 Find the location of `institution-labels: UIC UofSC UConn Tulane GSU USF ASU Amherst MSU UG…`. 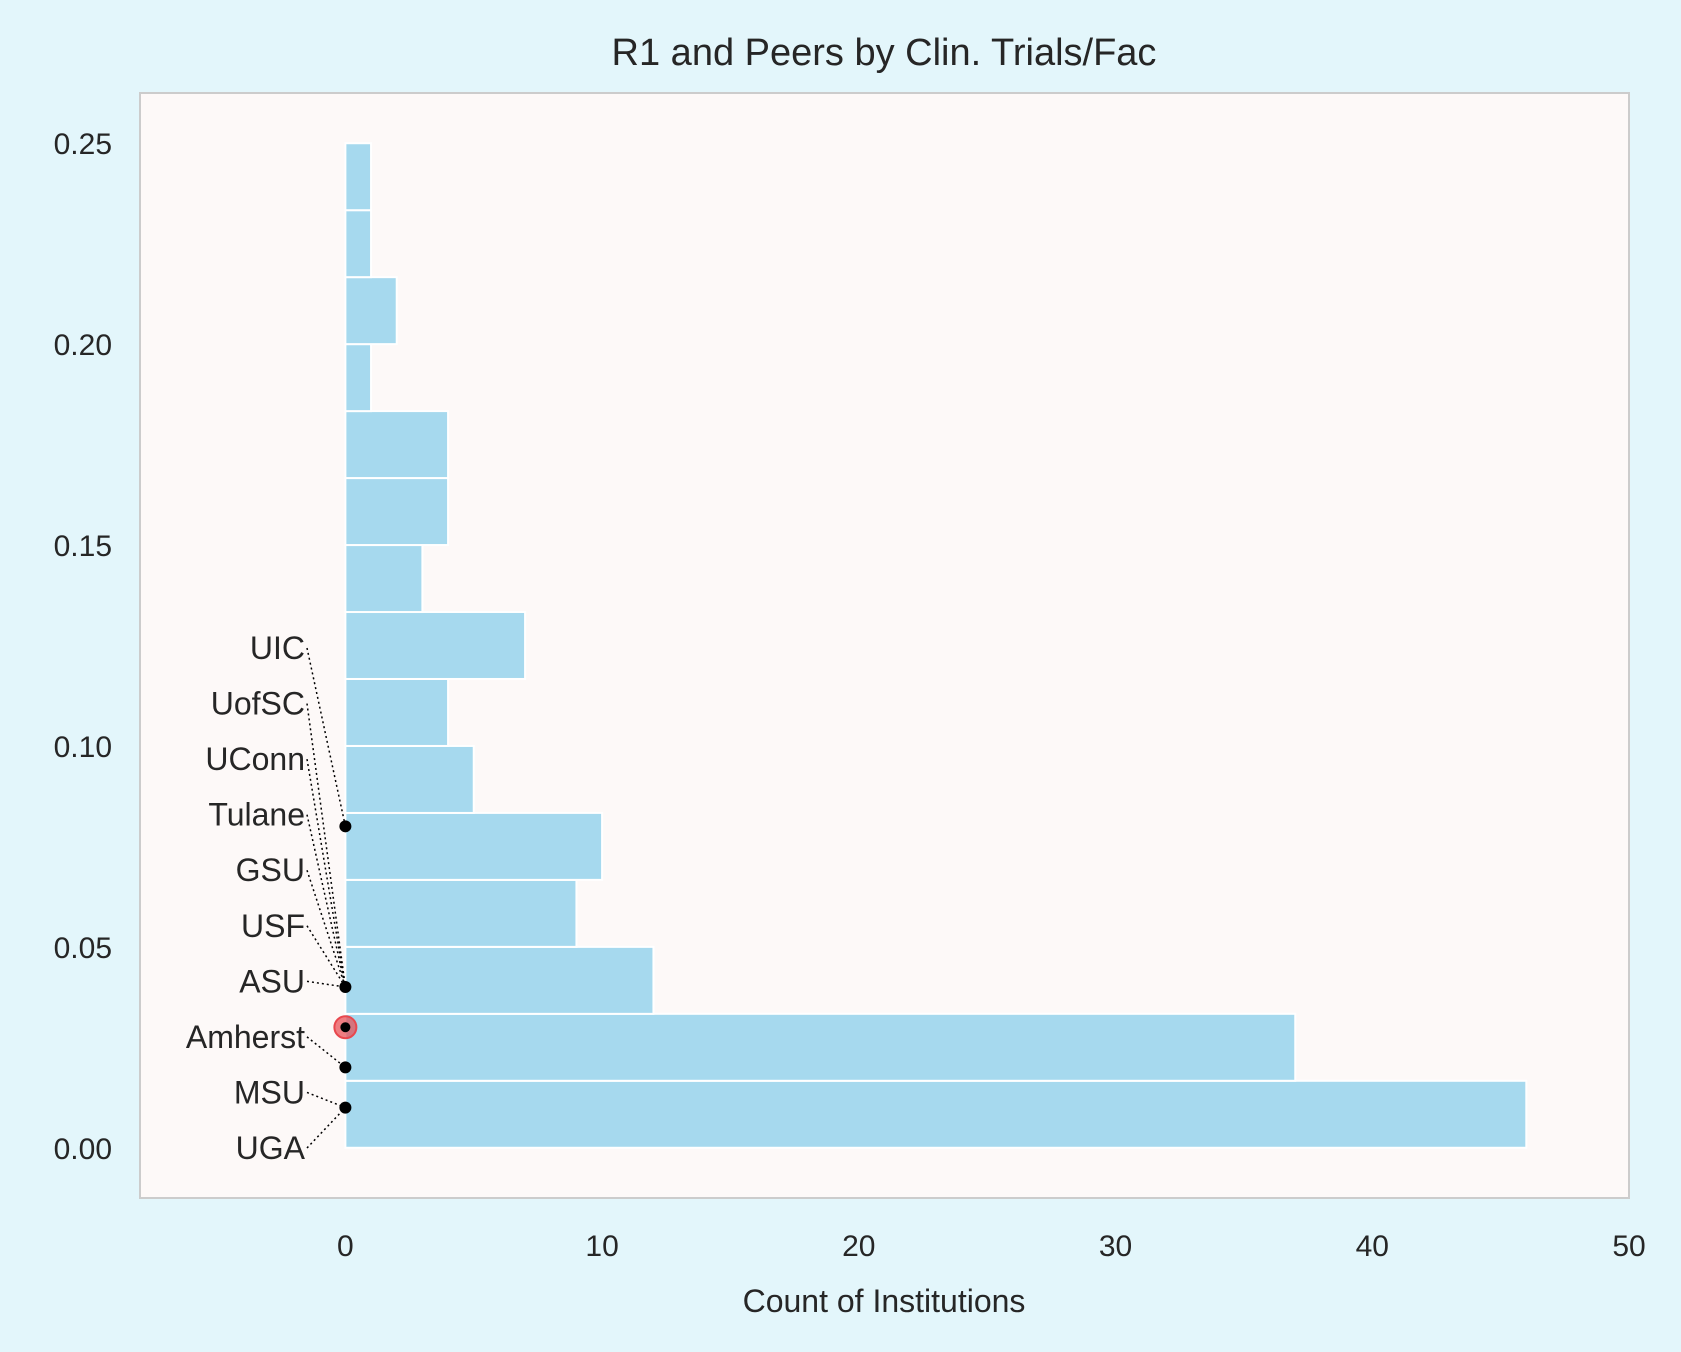

institution-labels: UIC UofSC UConn Tulane GSU USF ASU Amherst MSU UG… is located at coordinates (246, 898).